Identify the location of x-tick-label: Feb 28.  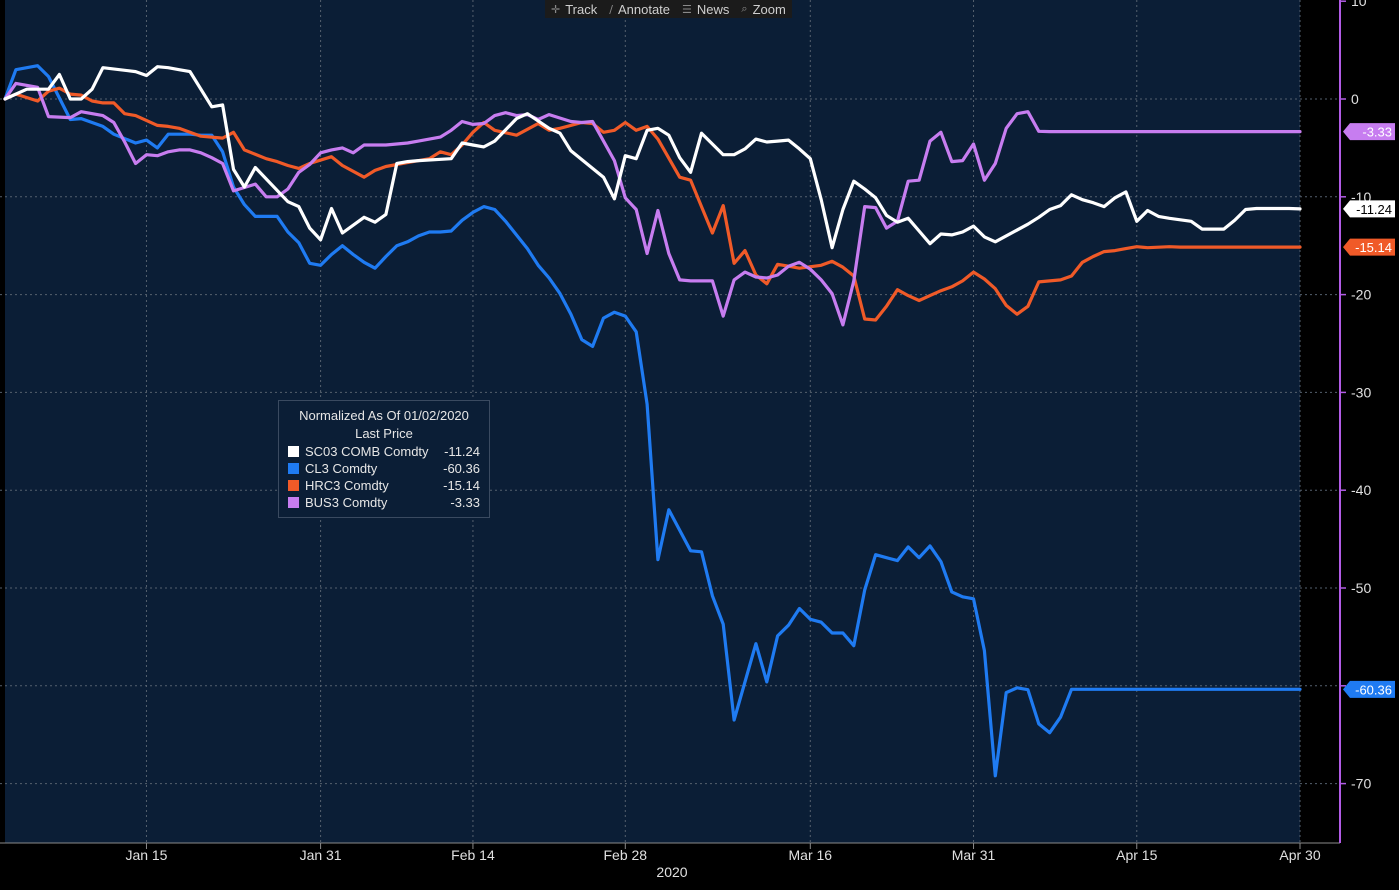
(625, 855).